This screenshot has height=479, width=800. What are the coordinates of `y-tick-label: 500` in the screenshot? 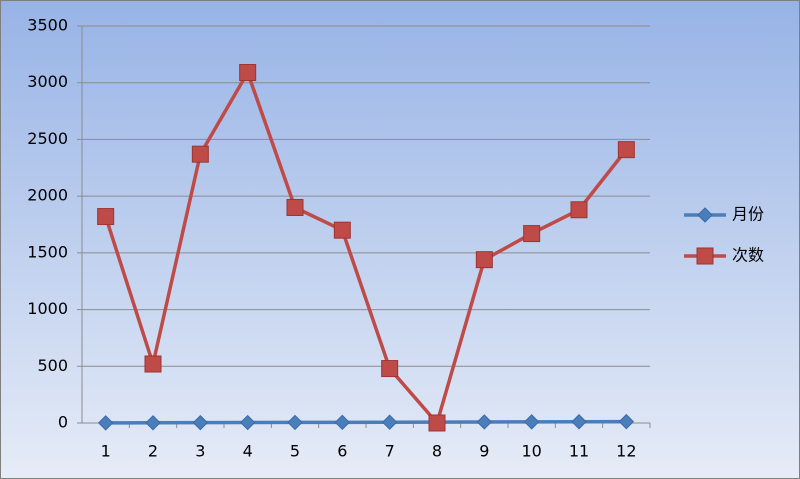 It's located at (52, 365).